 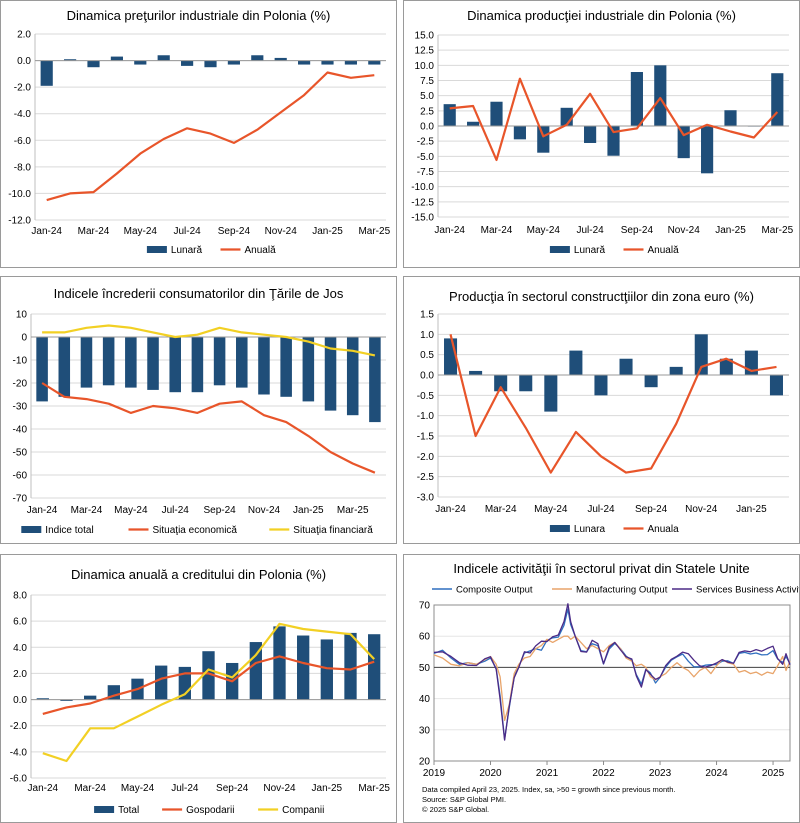 I want to click on x-tick-label: 2025, so click(x=773, y=773).